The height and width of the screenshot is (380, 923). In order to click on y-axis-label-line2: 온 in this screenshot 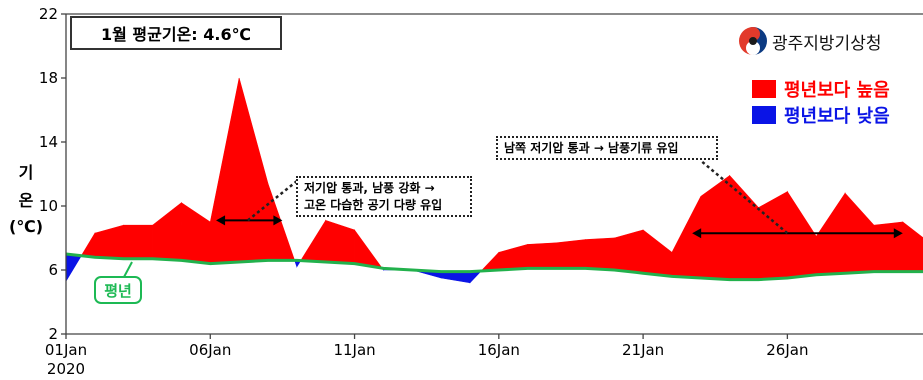, I will do `click(26, 200)`.